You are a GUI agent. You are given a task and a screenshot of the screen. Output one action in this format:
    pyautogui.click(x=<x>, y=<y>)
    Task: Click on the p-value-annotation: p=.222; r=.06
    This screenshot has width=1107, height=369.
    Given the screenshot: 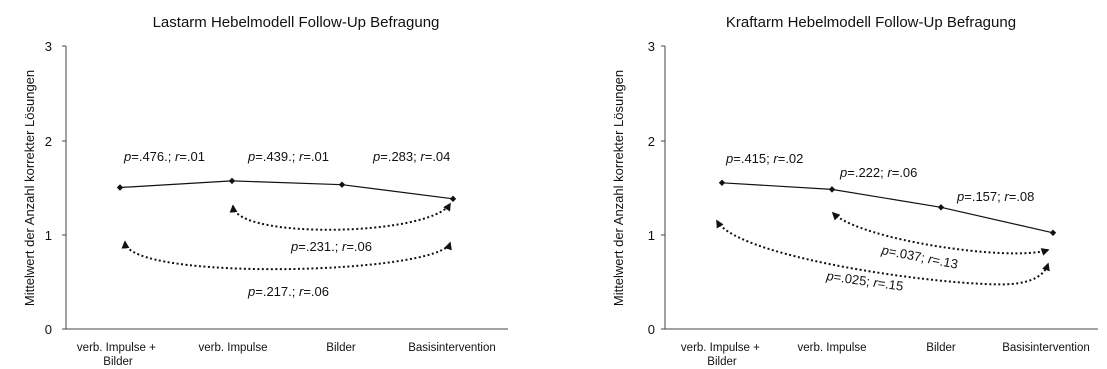 What is the action you would take?
    pyautogui.click(x=878, y=172)
    